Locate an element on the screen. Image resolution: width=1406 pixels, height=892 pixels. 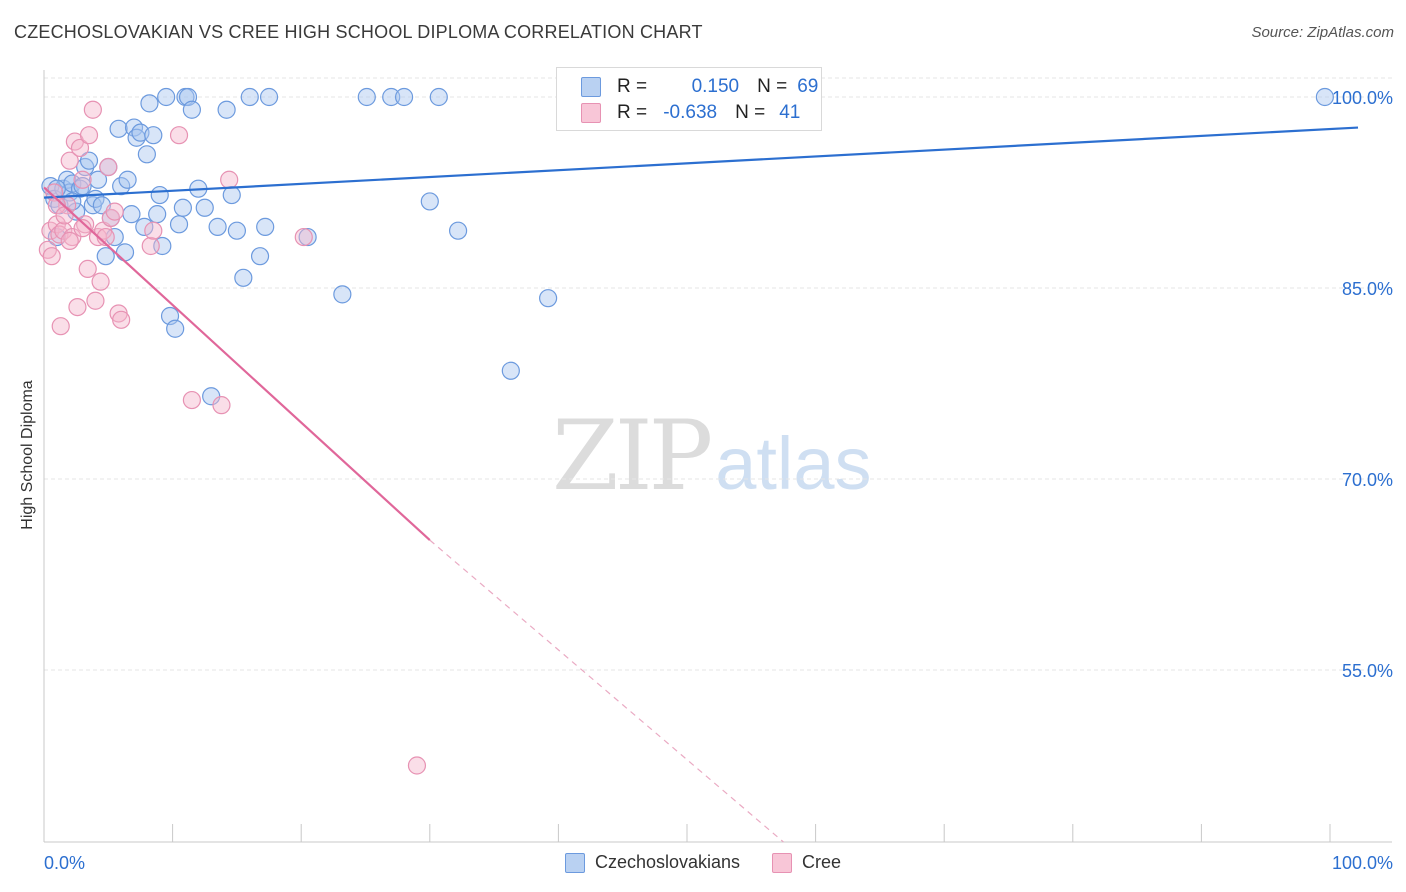
legend-row-cree: R = -0.638 N = 41 is located at coordinates (690, 113).